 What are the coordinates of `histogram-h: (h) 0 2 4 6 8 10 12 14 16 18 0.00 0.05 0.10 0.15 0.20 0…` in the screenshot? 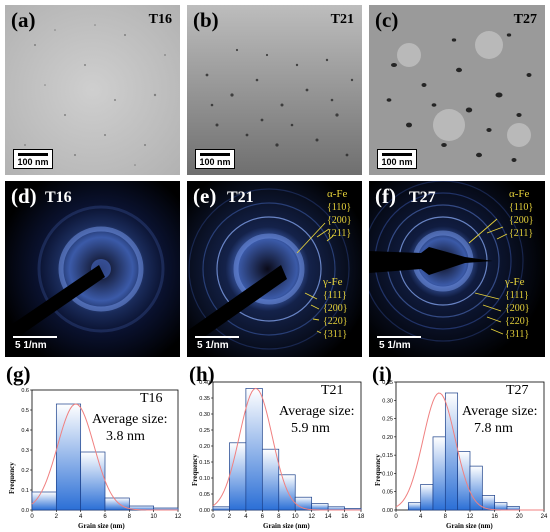 It's located at (274, 447).